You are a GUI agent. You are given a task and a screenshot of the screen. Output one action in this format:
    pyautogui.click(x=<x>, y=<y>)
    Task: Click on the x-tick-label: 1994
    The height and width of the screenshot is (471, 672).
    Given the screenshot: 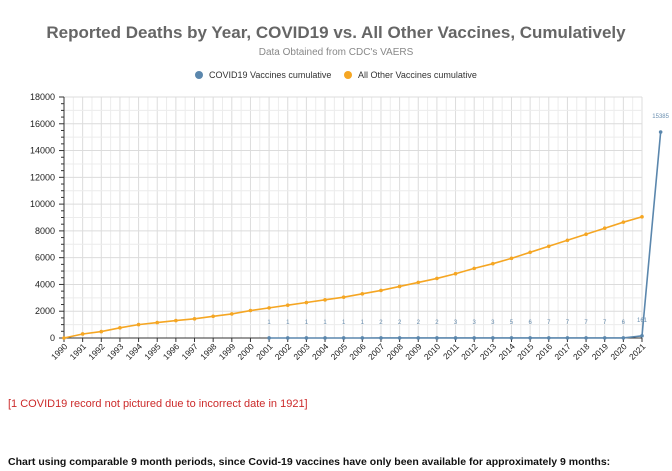 What is the action you would take?
    pyautogui.click(x=134, y=351)
    